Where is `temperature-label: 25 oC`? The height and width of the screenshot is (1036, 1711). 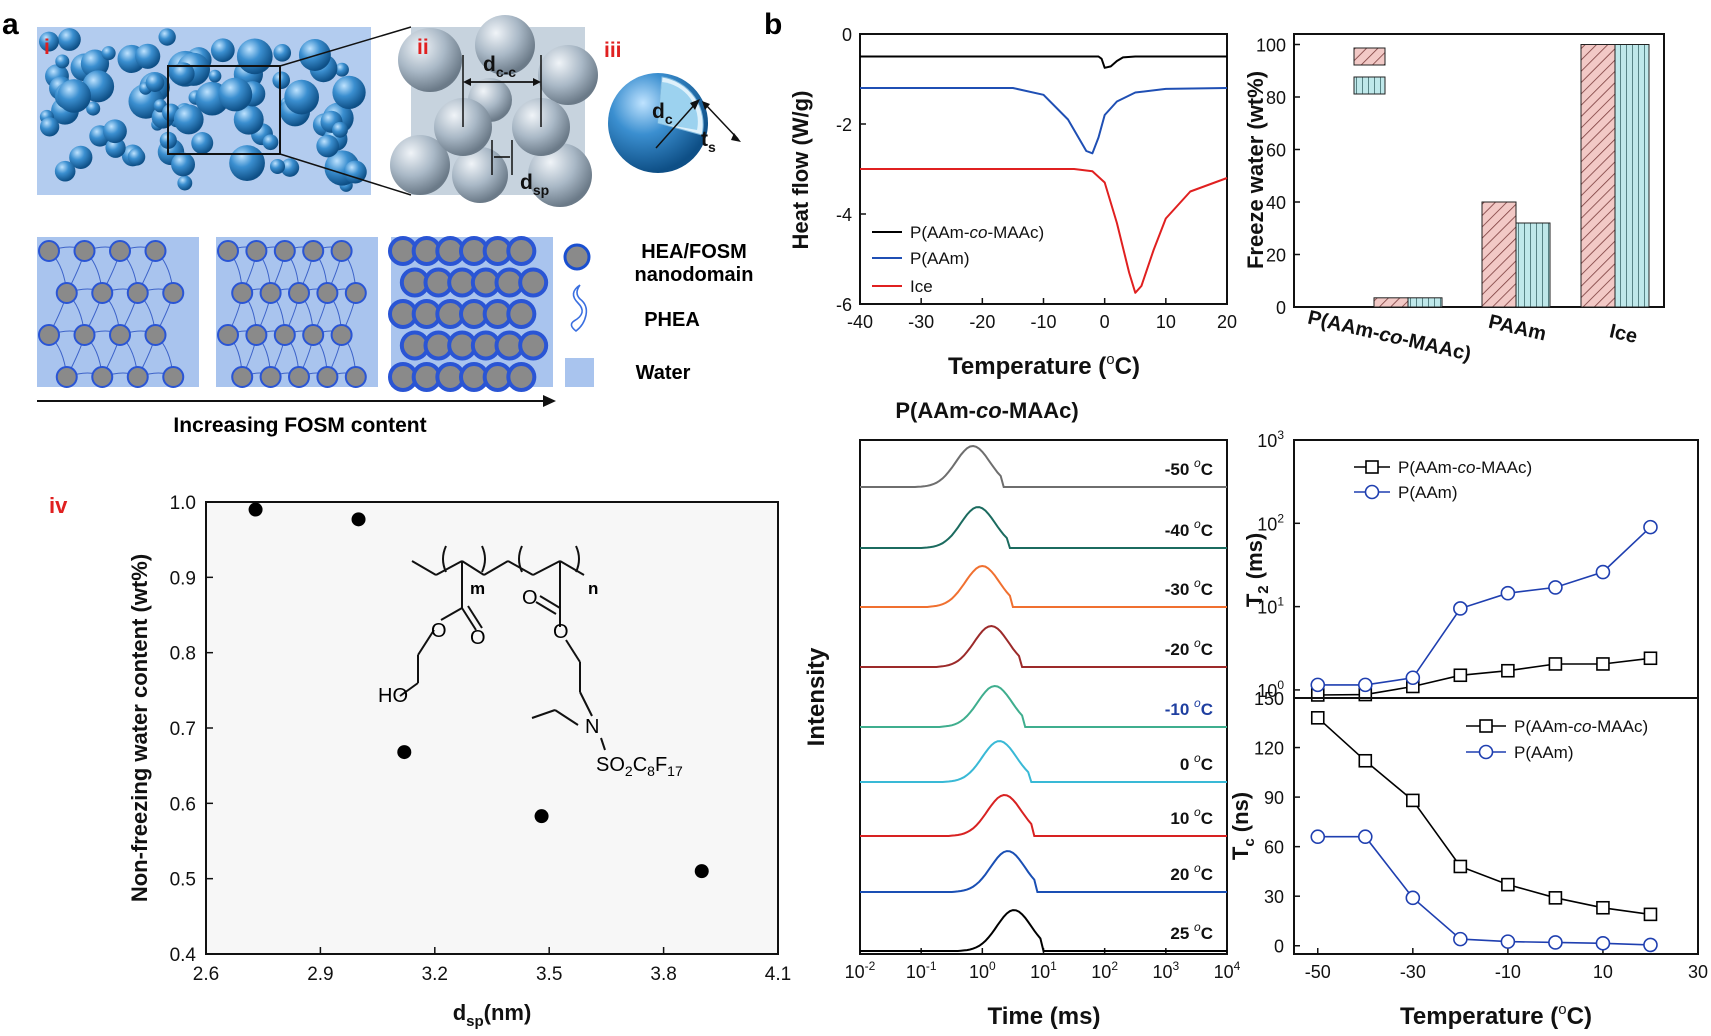 temperature-label: 25 oC is located at coordinates (1191, 931).